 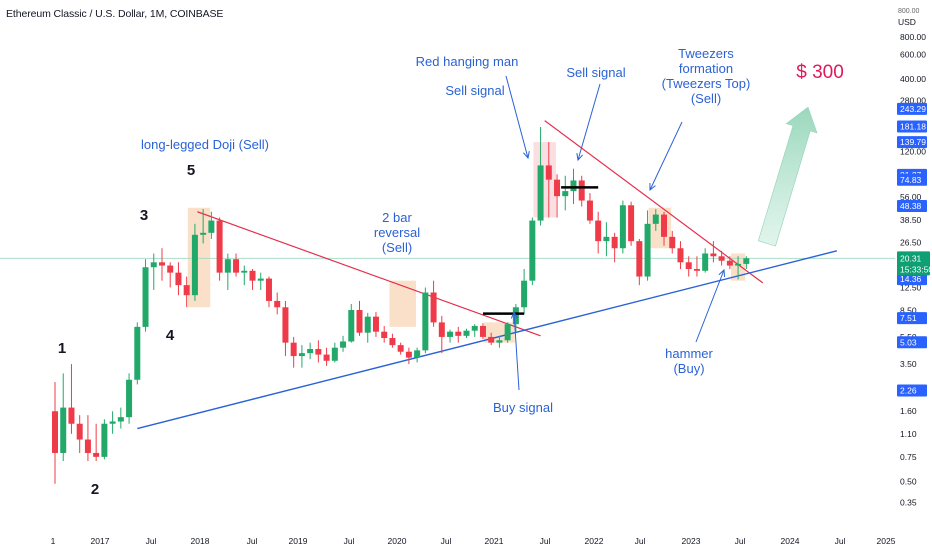 I want to click on currency-code: USD, so click(x=907, y=22).